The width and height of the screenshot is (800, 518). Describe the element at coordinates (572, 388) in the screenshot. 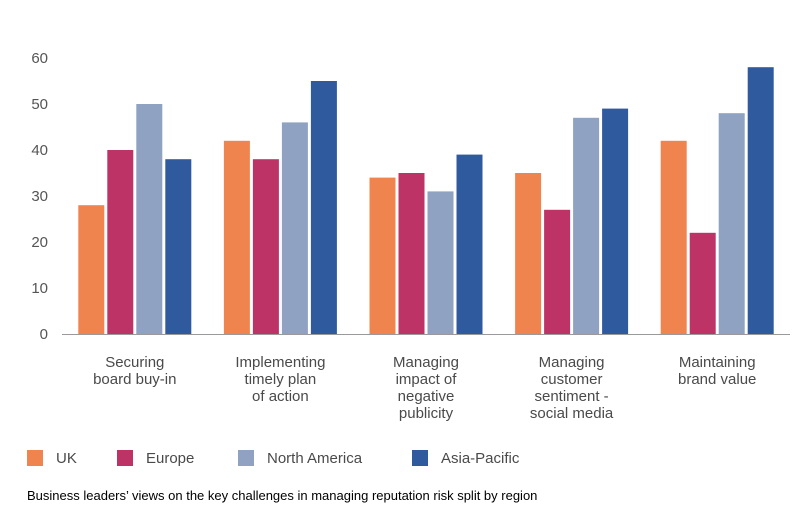

I see `category-label: Managing customer sentiment -social media` at that location.